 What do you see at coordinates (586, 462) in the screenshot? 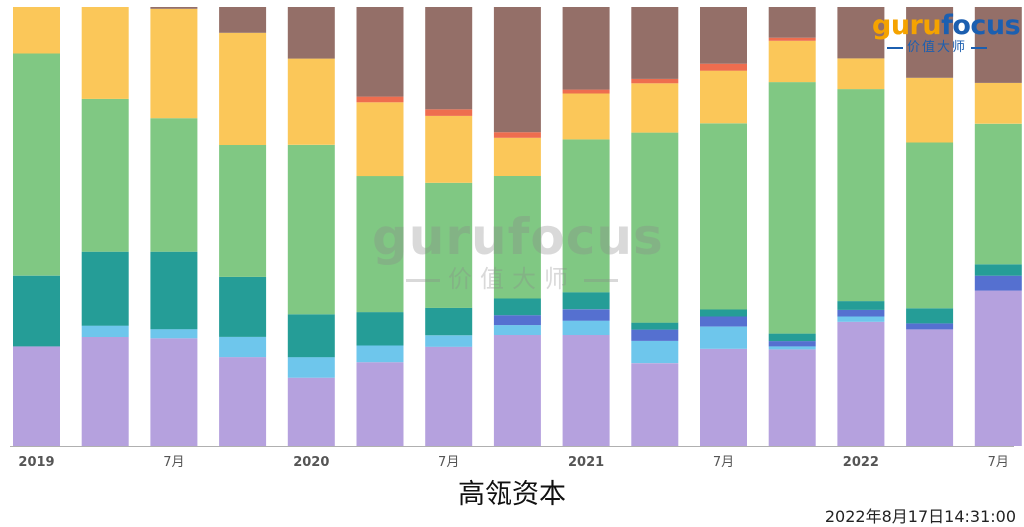
I see `x-tick-label: 2021` at bounding box center [586, 462].